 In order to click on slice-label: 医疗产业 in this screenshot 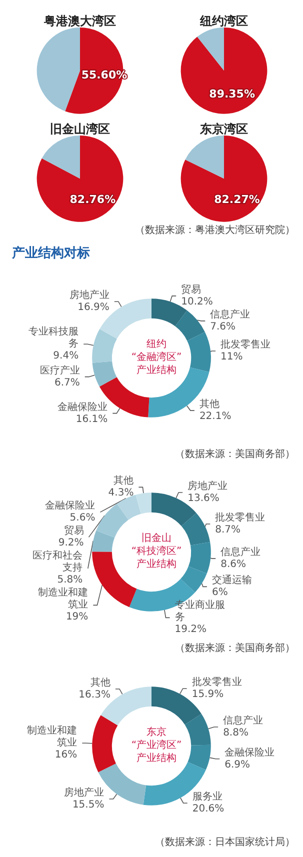, I will do `click(60, 370)`.